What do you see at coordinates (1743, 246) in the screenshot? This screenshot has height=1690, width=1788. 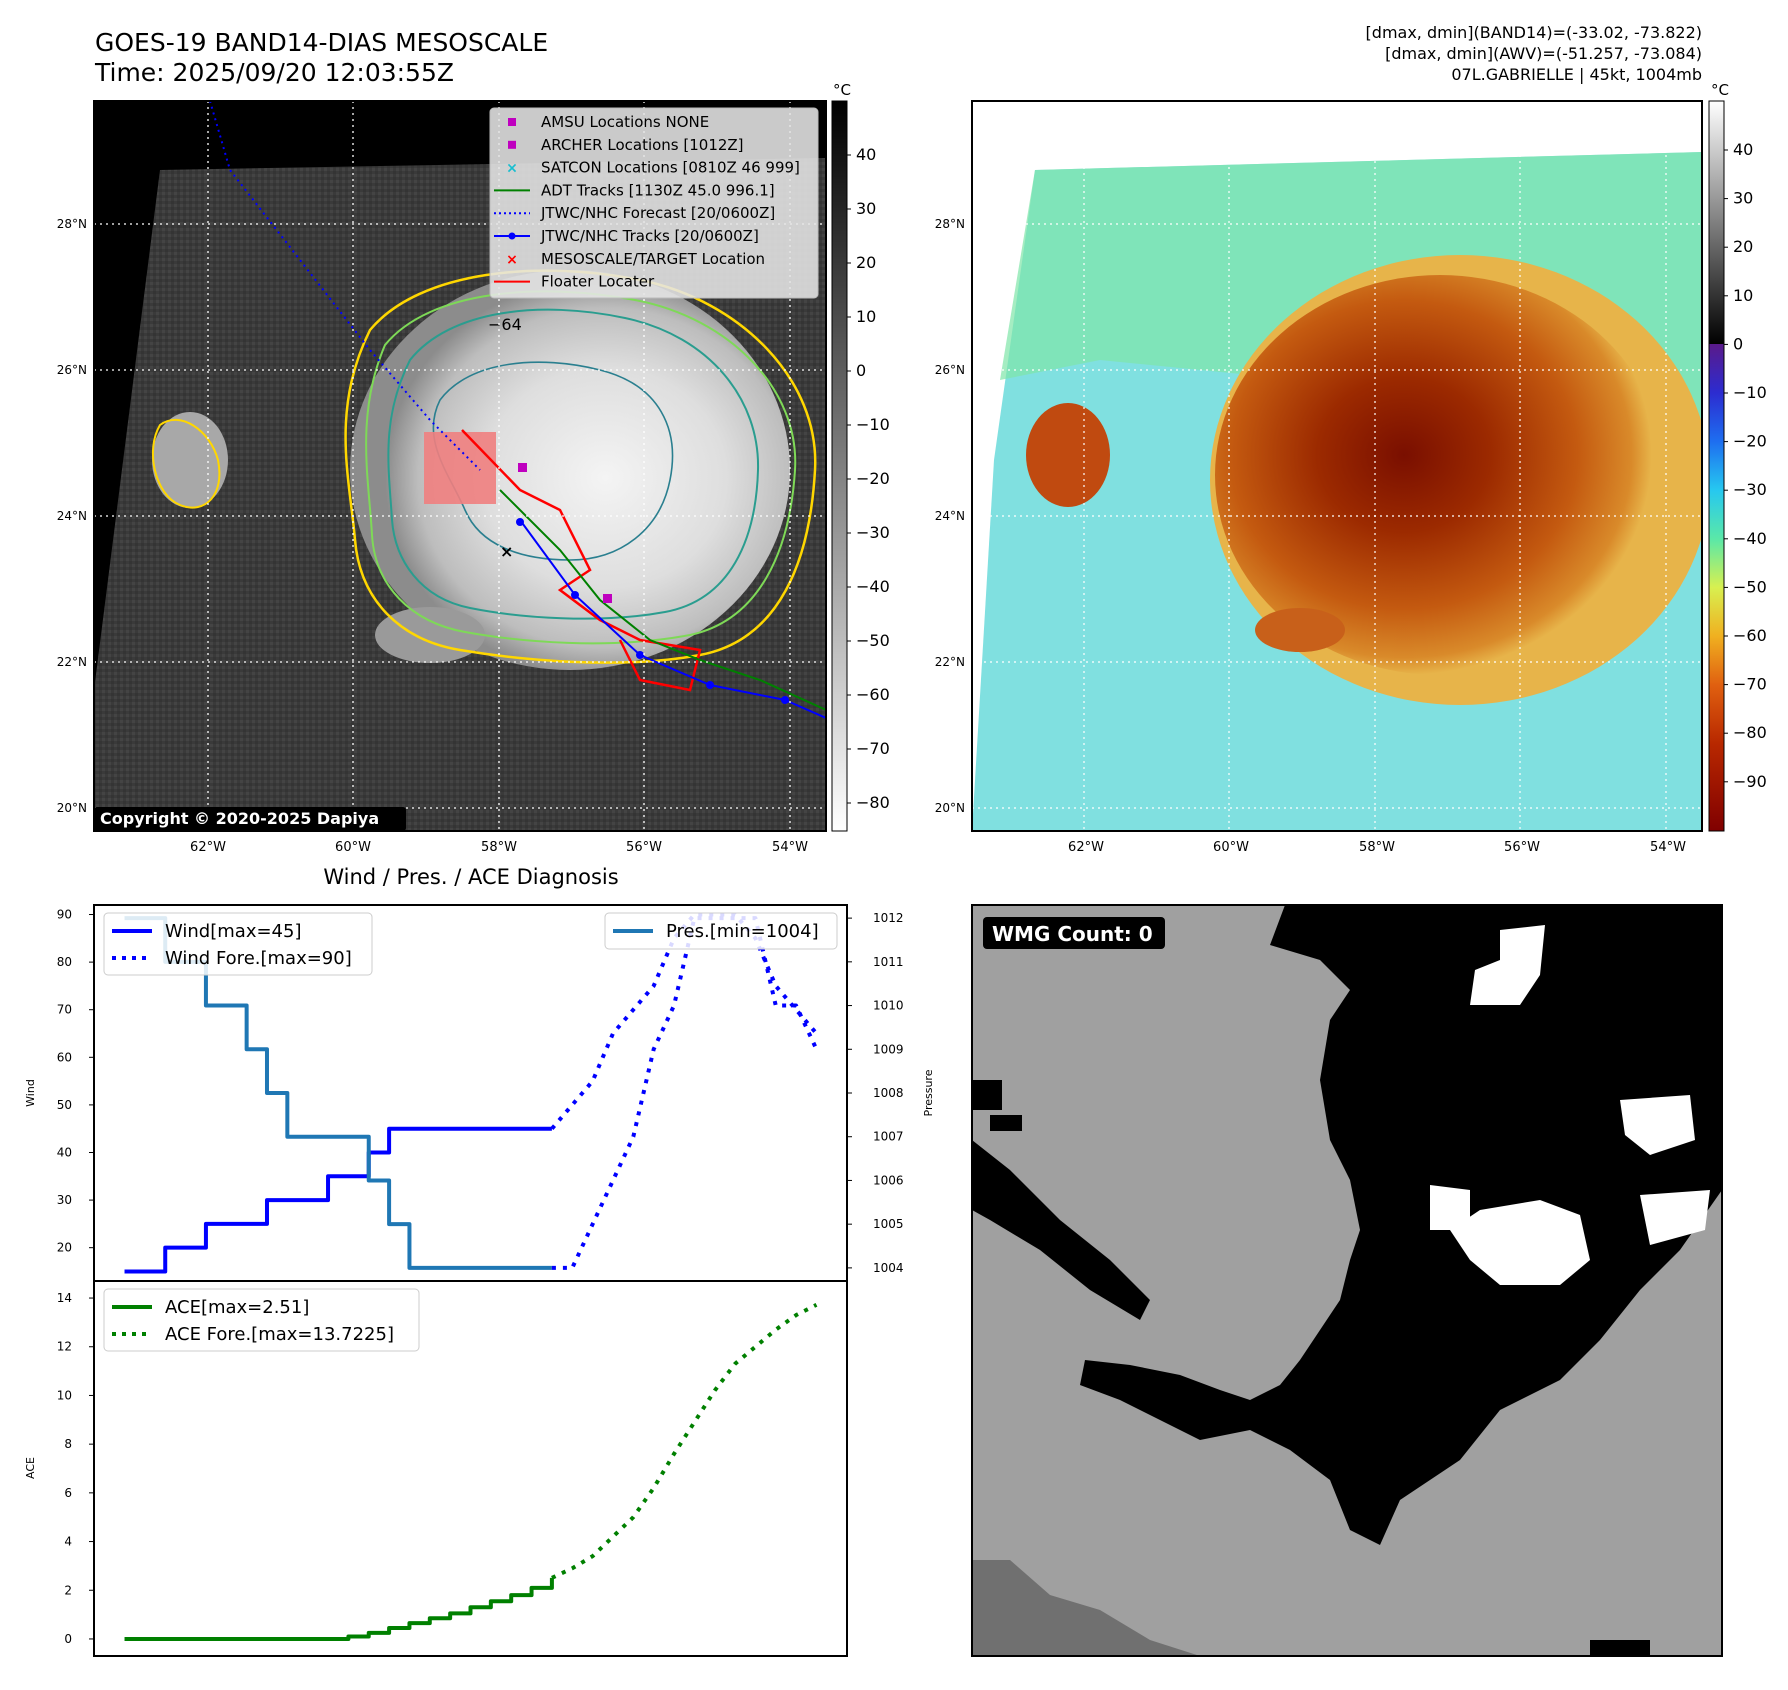 I see `color-colorbar-tick-label: 20` at bounding box center [1743, 246].